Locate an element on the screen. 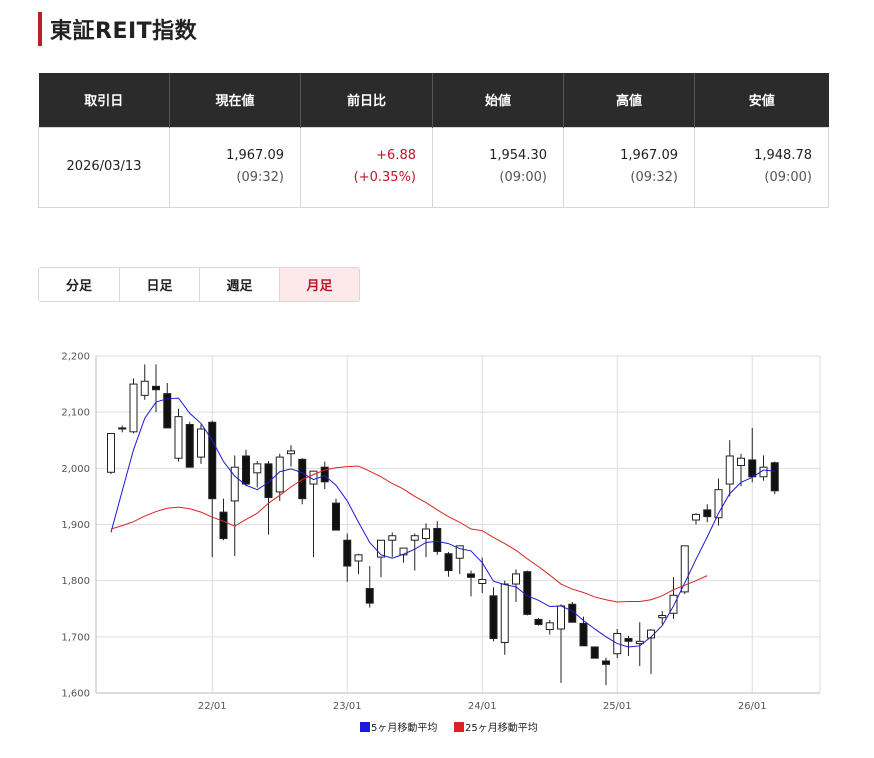  trade-date-cell: 2026/03/13 is located at coordinates (104, 167).